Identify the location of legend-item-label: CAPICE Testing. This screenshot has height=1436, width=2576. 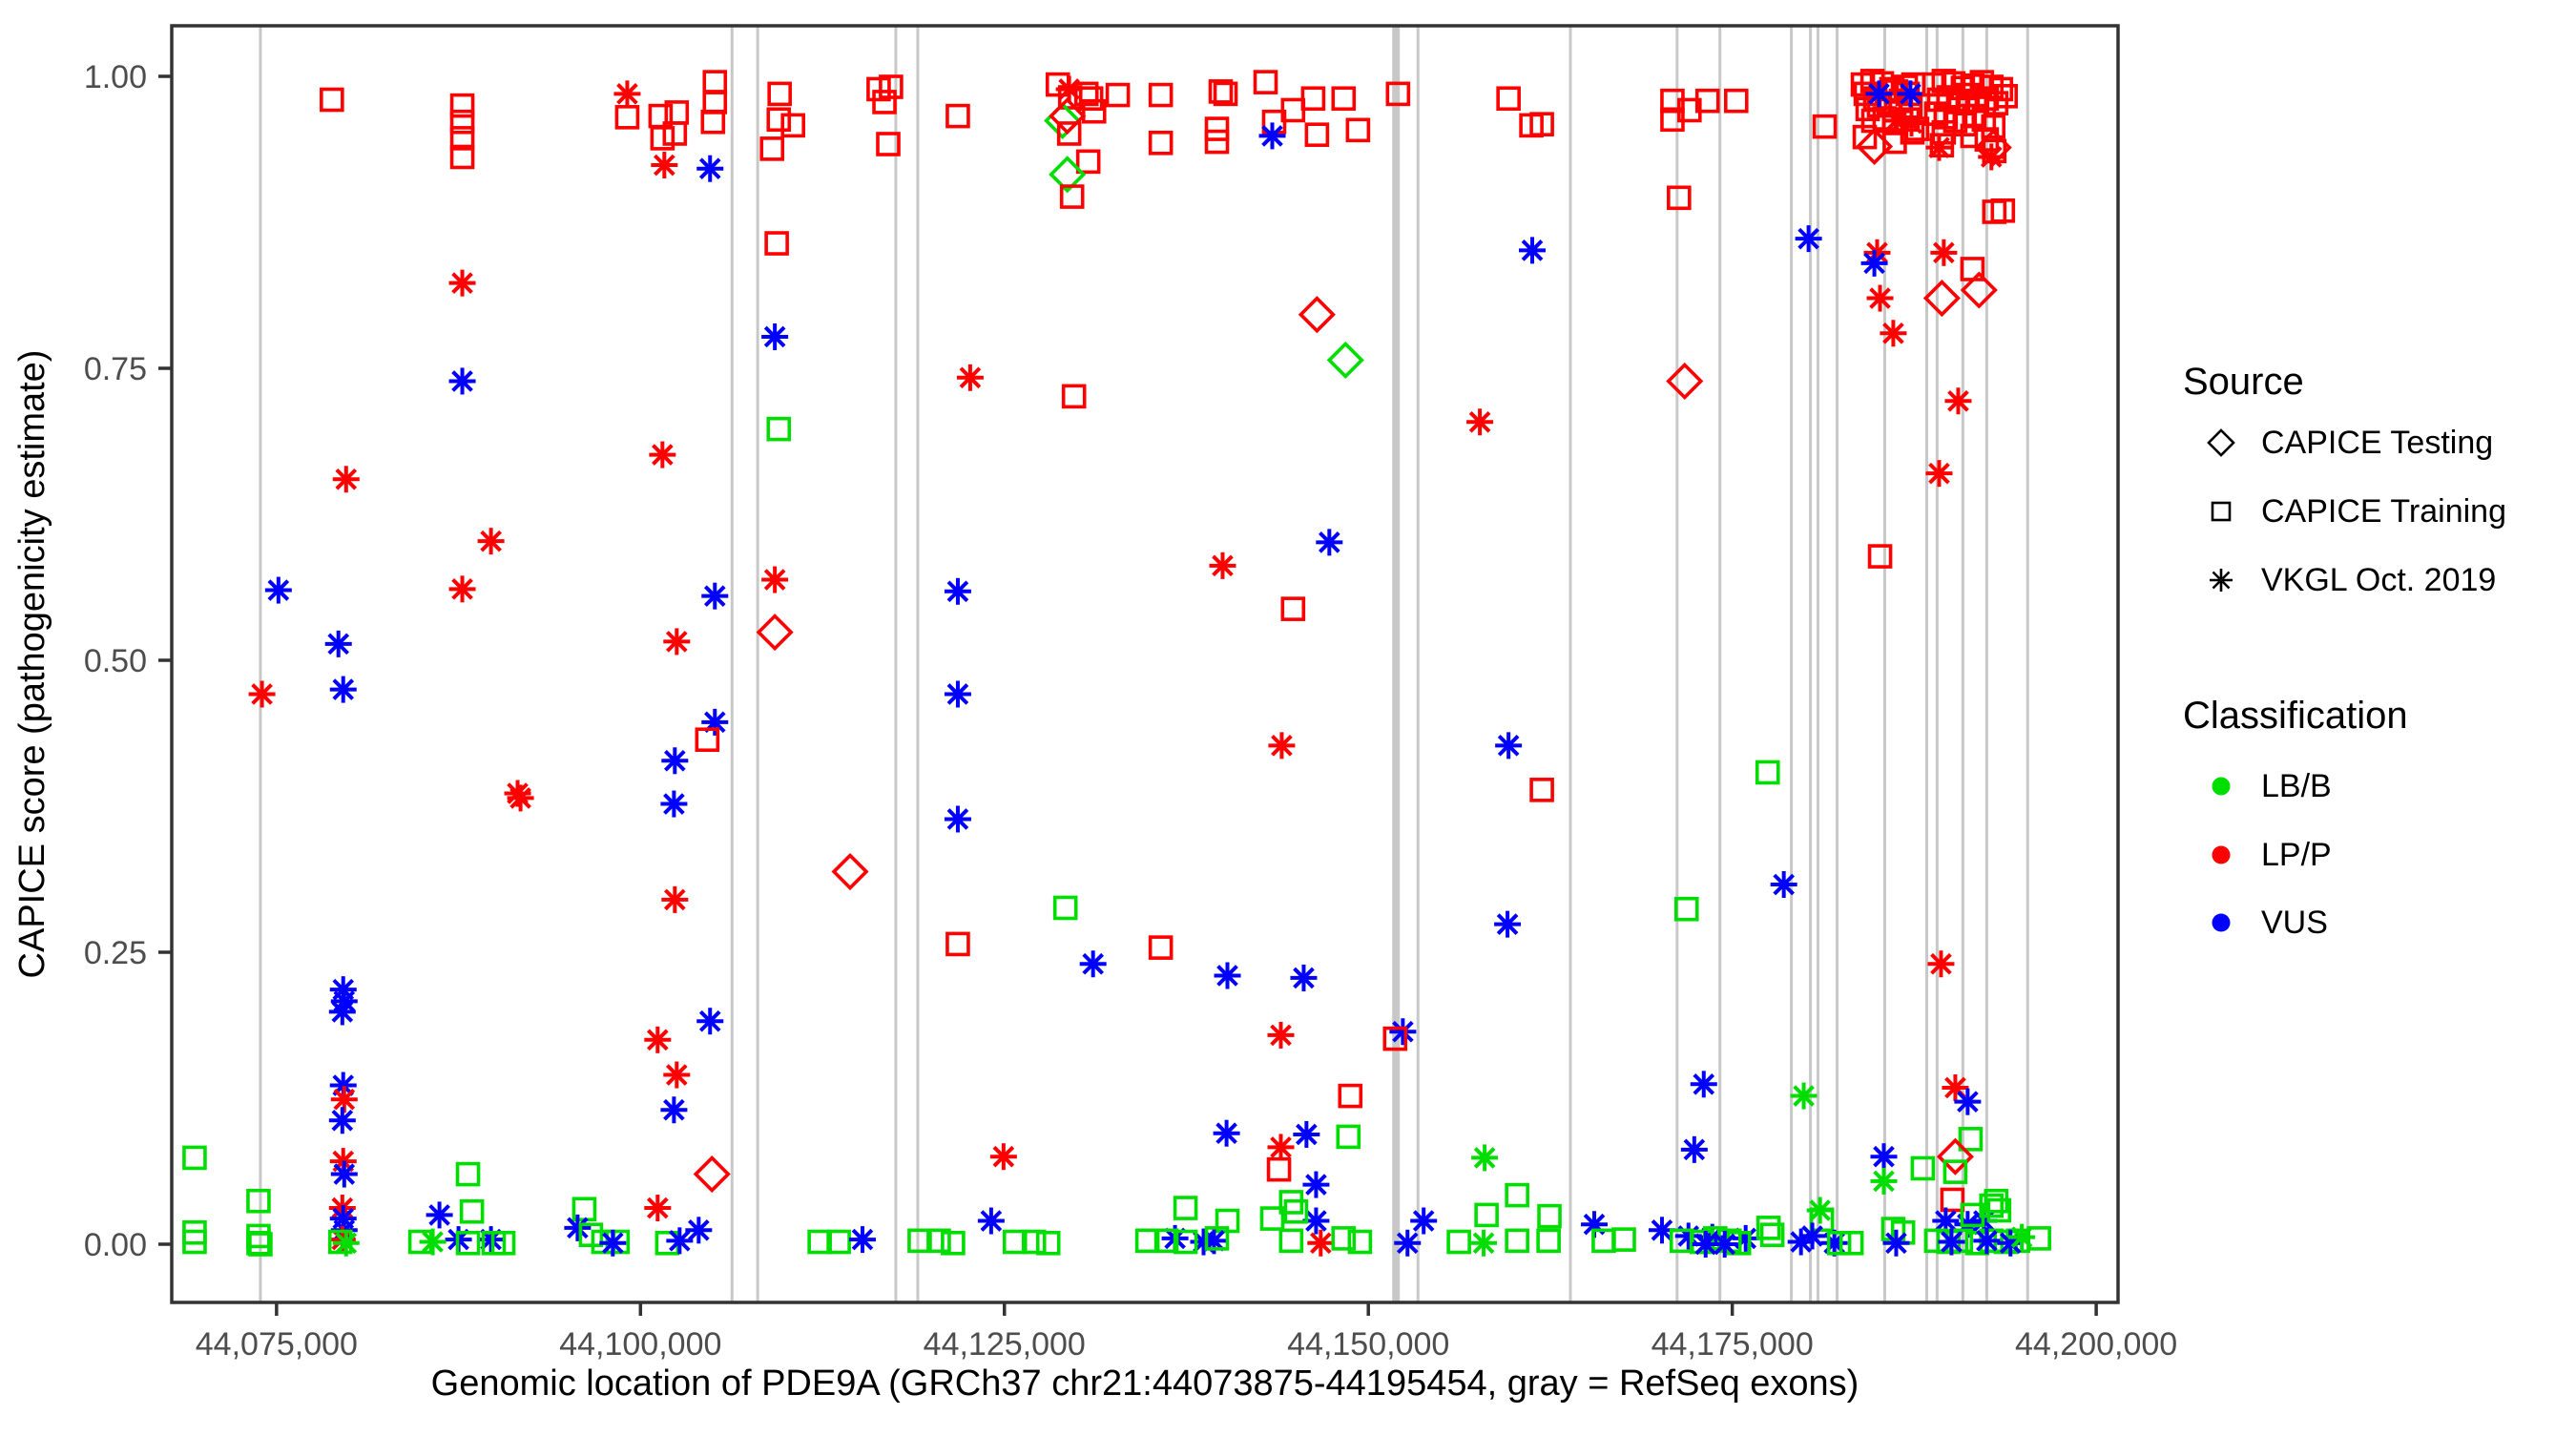
(2377, 442).